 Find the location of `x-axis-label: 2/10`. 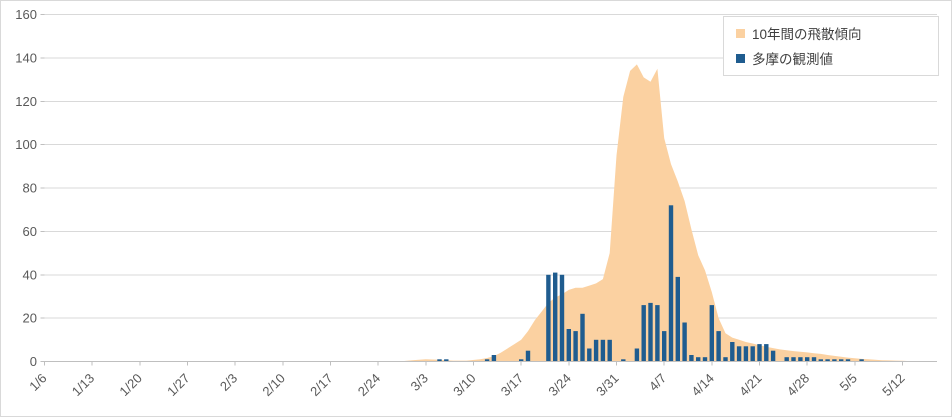

x-axis-label: 2/10 is located at coordinates (273, 385).